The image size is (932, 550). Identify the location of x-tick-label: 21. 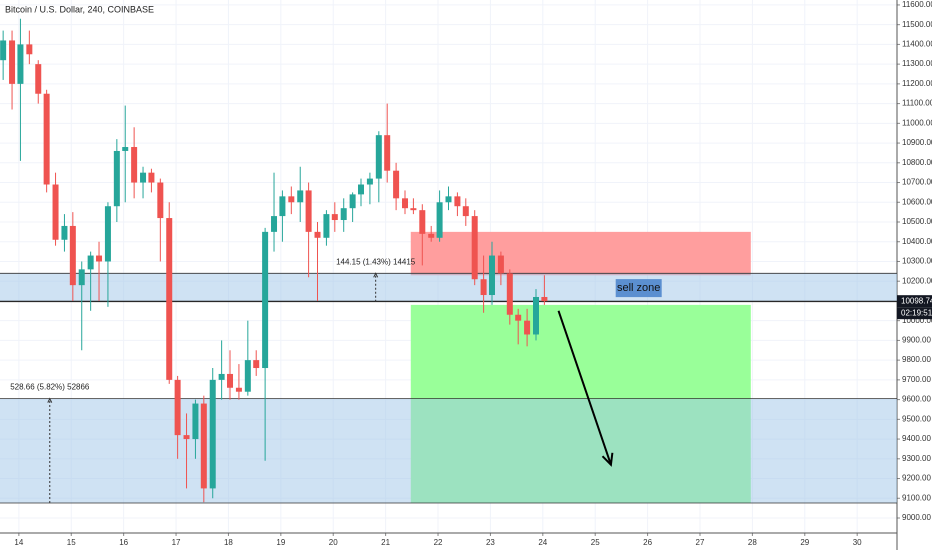
(385, 542).